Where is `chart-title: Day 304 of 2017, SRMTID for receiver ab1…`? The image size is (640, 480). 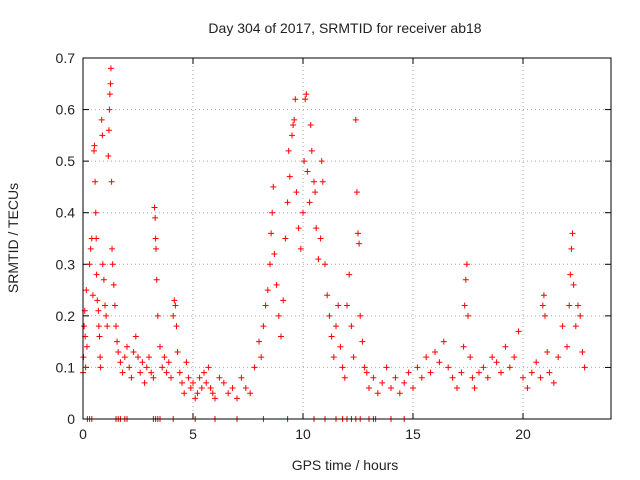
chart-title: Day 304 of 2017, SRMTID for receiver ab1… is located at coordinates (344, 28).